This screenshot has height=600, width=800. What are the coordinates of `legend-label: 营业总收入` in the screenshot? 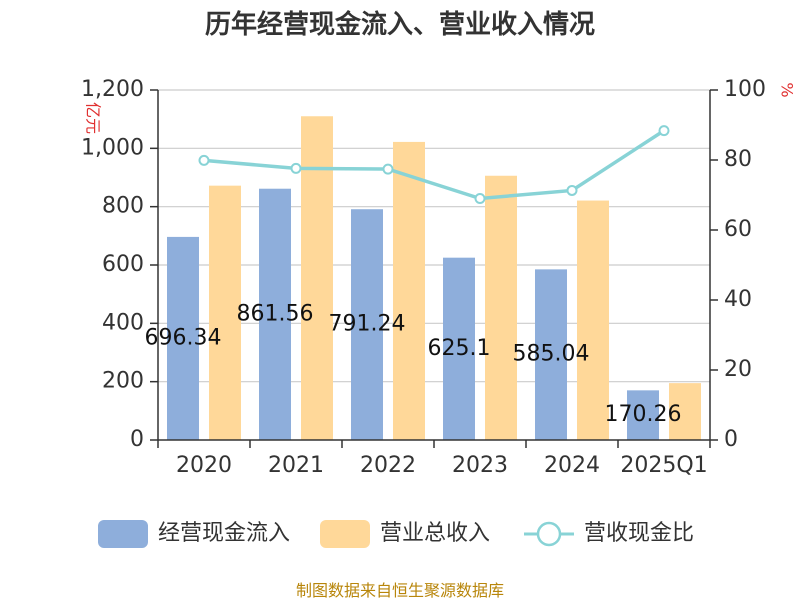 It's located at (435, 533).